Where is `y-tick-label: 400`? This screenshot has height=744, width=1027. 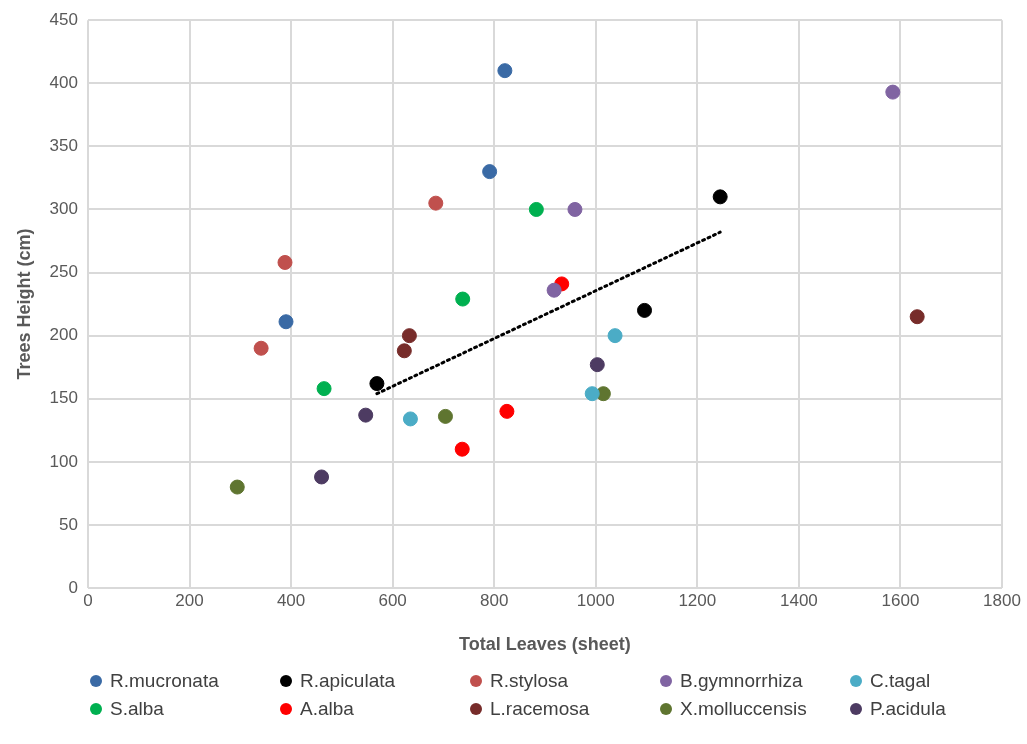
y-tick-label: 400 is located at coordinates (63, 82).